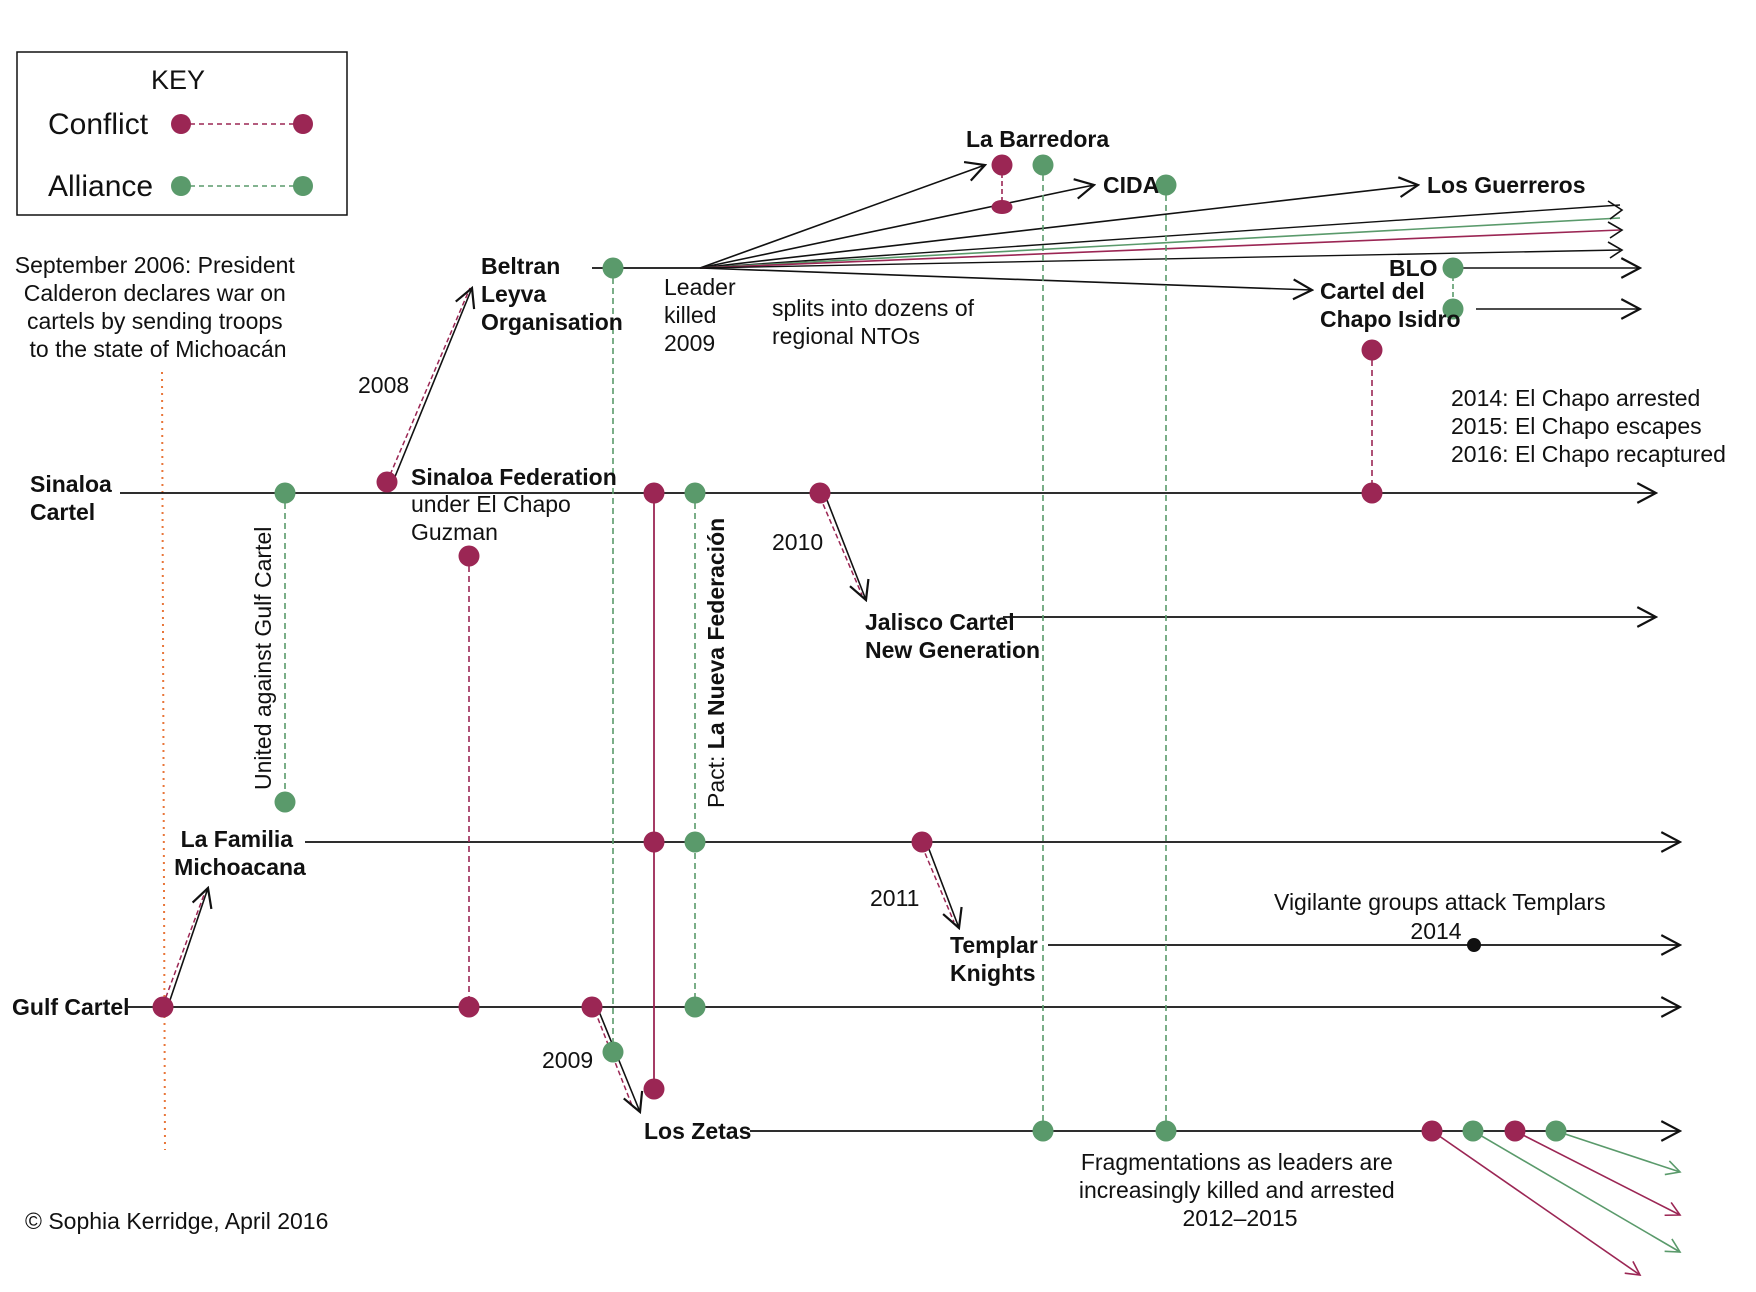 The image size is (1756, 1292). What do you see at coordinates (697, 1131) in the screenshot?
I see `los-zetas-label: Los Zetas` at bounding box center [697, 1131].